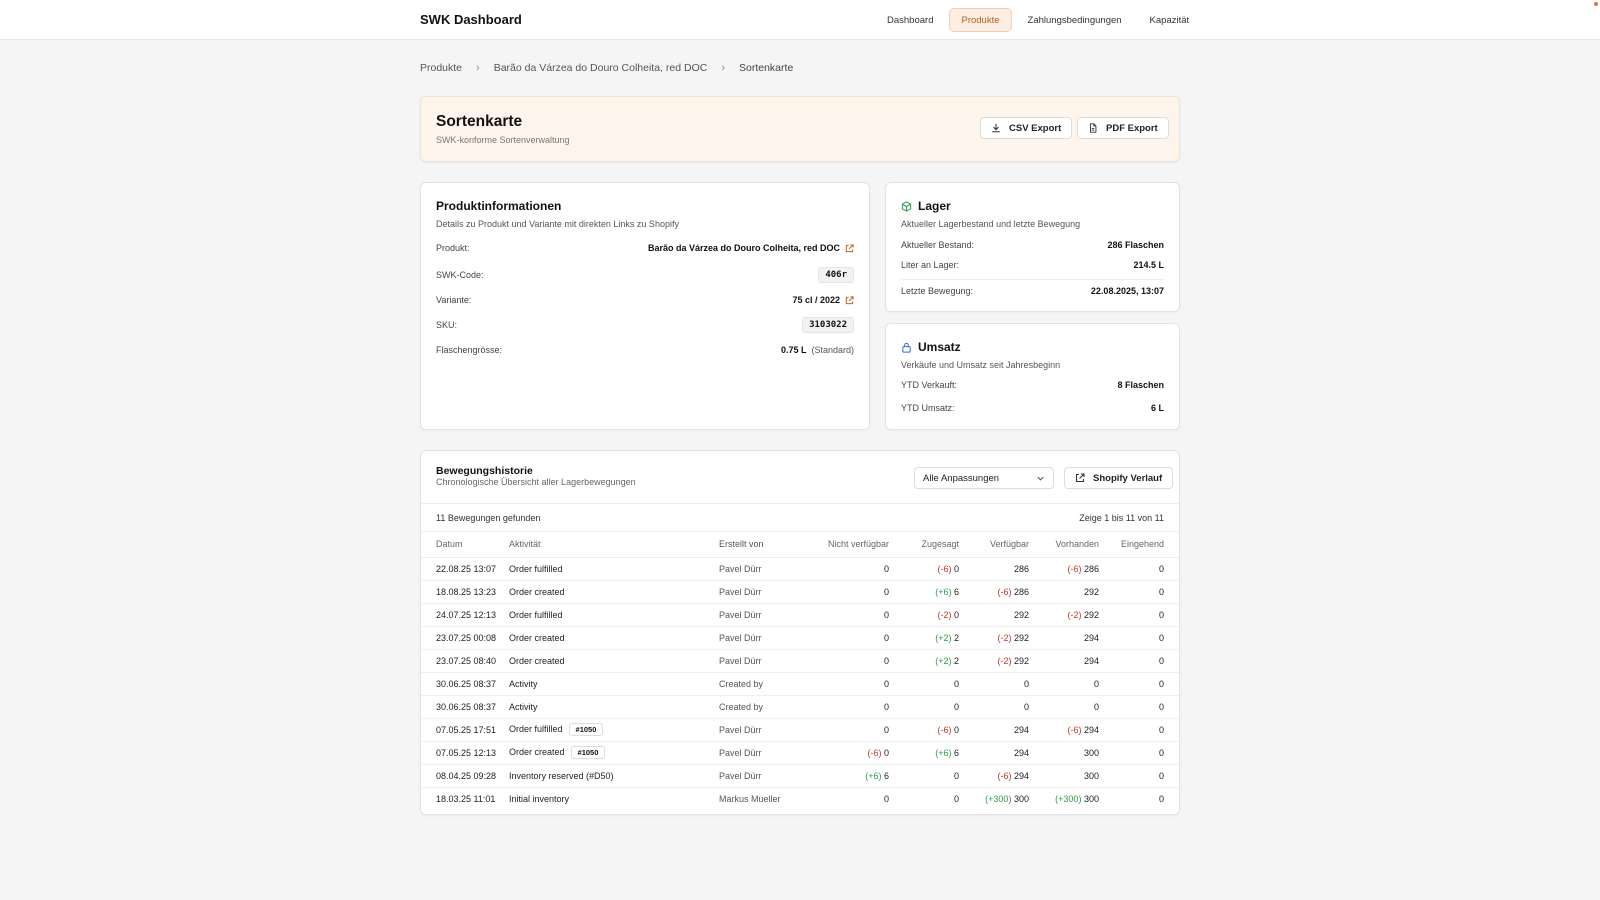 The image size is (1600, 900). I want to click on cell-verfuegbar: 286, so click(994, 569).